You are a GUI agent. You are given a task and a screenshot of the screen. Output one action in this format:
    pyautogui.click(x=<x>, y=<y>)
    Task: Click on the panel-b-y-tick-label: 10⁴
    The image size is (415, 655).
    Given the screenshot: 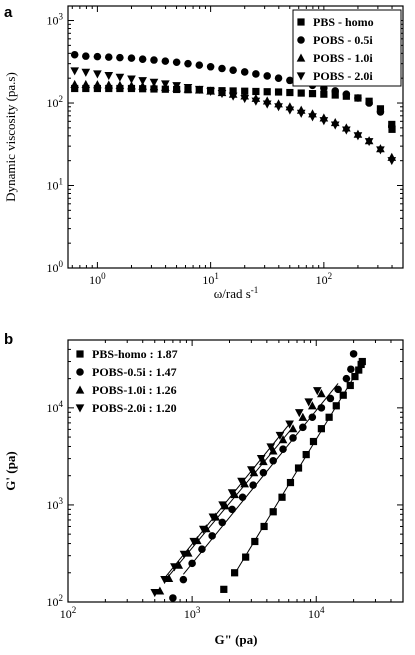 What is the action you would take?
    pyautogui.click(x=55, y=407)
    